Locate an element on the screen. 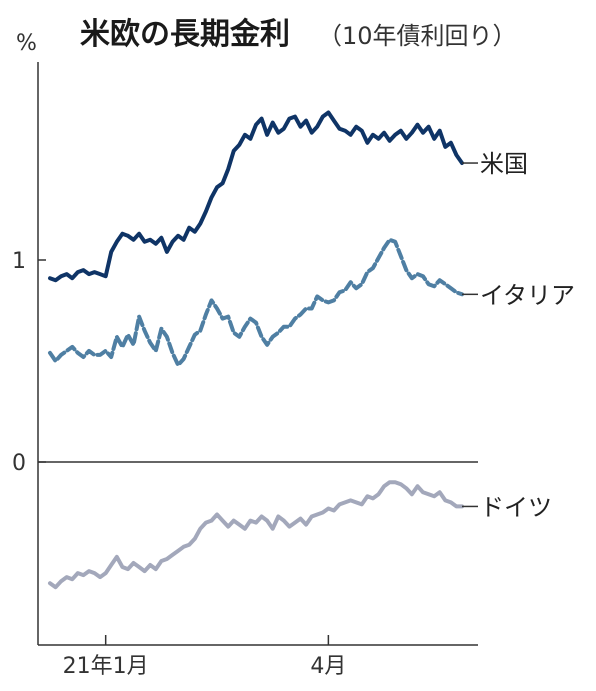 The image size is (596, 691). chart-subtitle: （10年債利回り） is located at coordinates (417, 36).